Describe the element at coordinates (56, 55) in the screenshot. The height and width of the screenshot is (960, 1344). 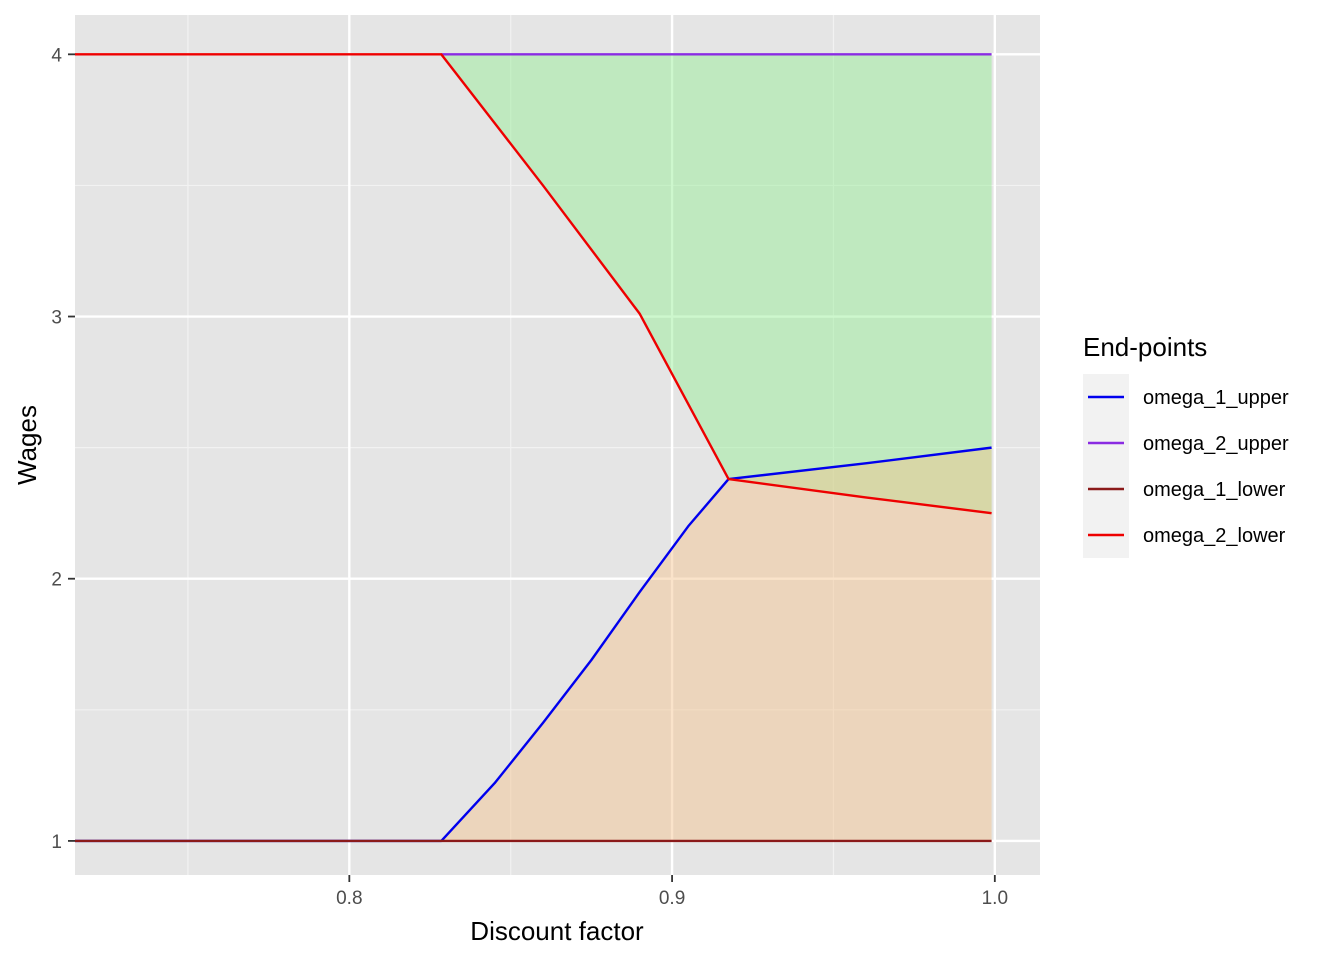
I see `y-tick-label: 4` at that location.